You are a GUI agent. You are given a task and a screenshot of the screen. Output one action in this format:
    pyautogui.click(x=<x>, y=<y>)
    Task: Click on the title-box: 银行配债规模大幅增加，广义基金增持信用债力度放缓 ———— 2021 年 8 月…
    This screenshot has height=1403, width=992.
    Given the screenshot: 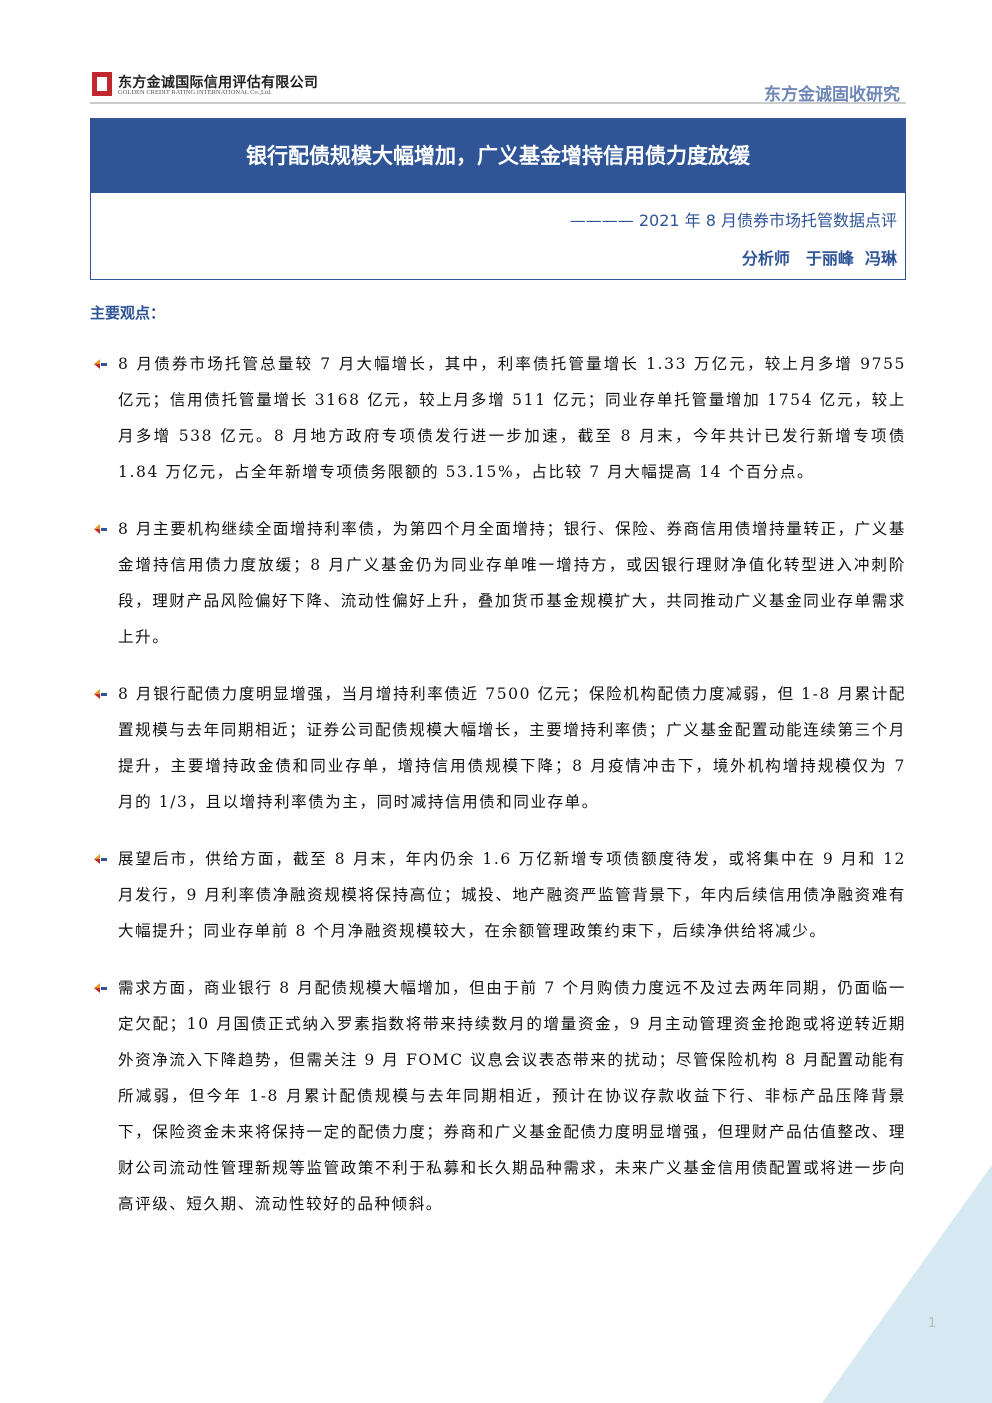 What is the action you would take?
    pyautogui.click(x=498, y=199)
    